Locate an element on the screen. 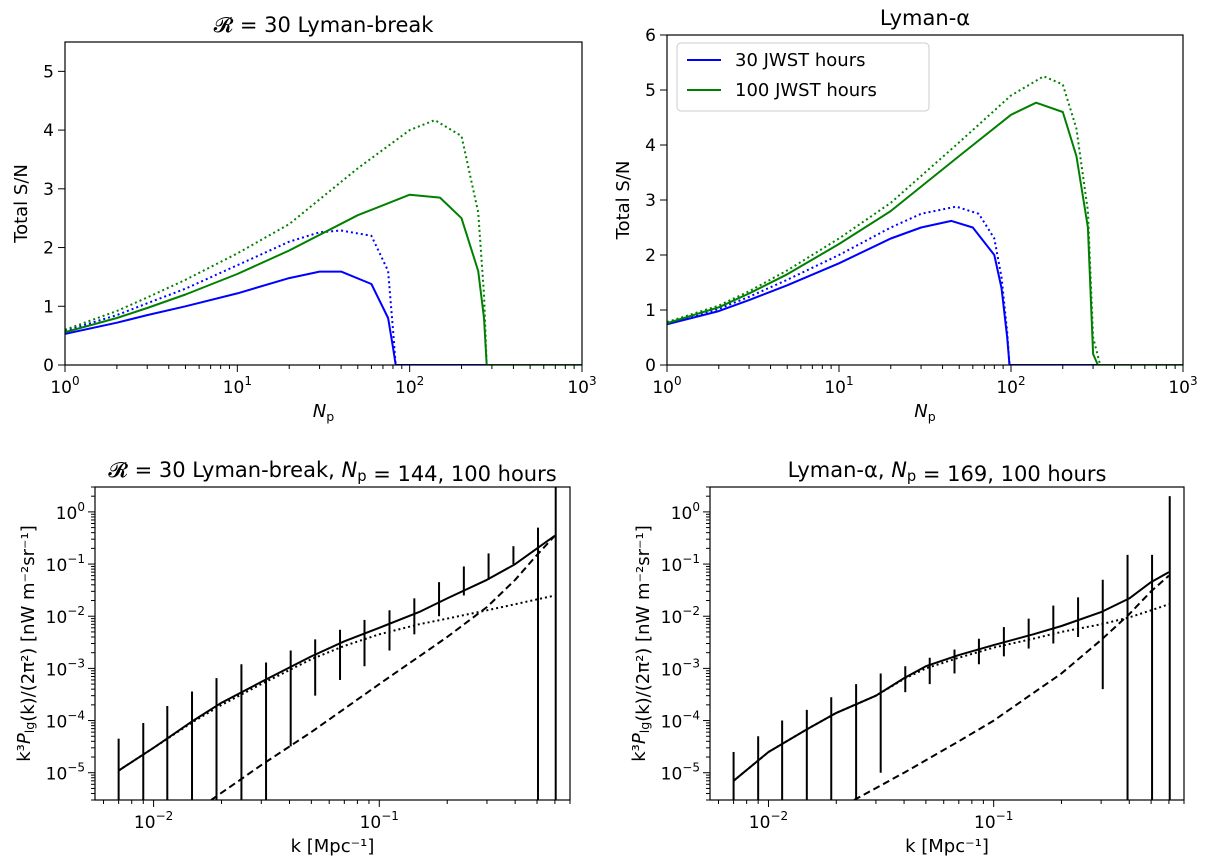 The image size is (1208, 861). legend-box is located at coordinates (803, 77).